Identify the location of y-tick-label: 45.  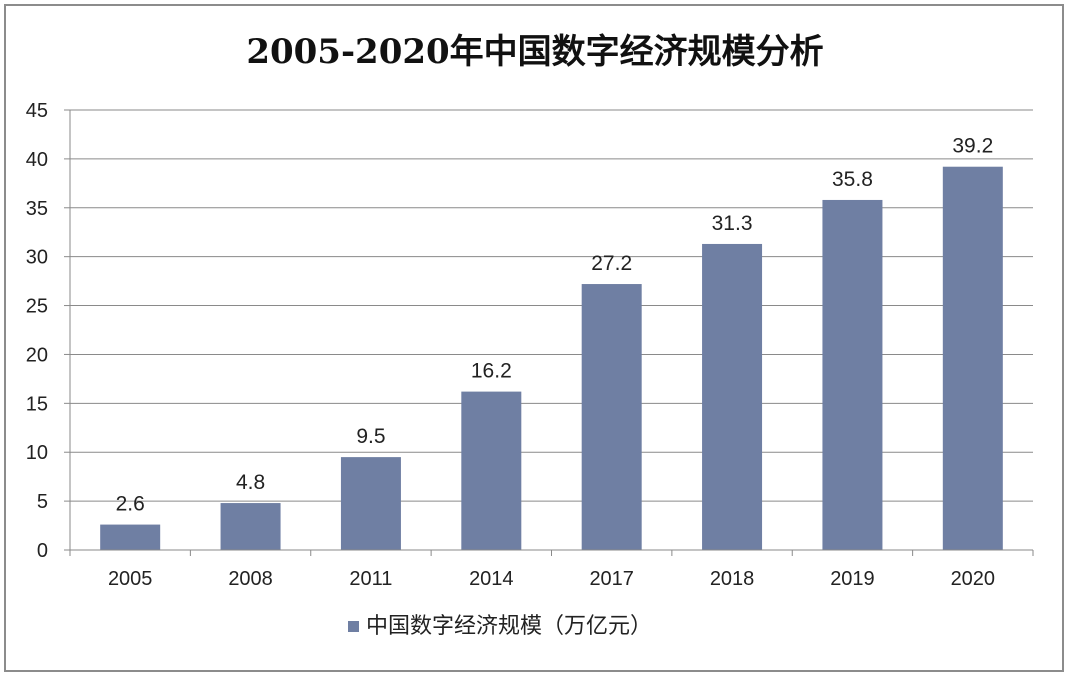
(37, 111).